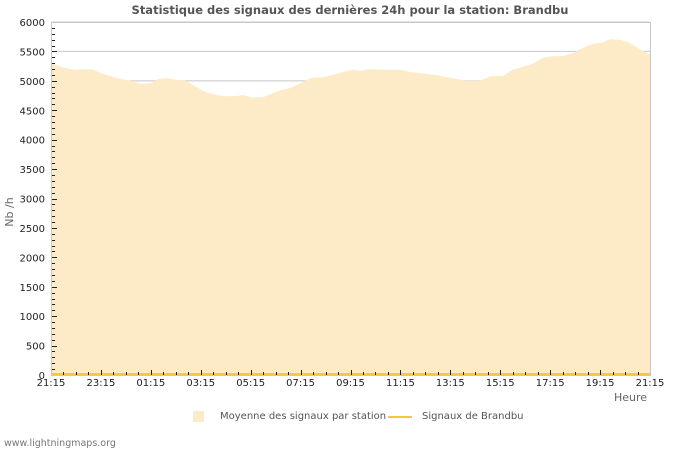 Image resolution: width=700 pixels, height=450 pixels. Describe the element at coordinates (32, 317) in the screenshot. I see `y-tick-label: 1000` at that location.